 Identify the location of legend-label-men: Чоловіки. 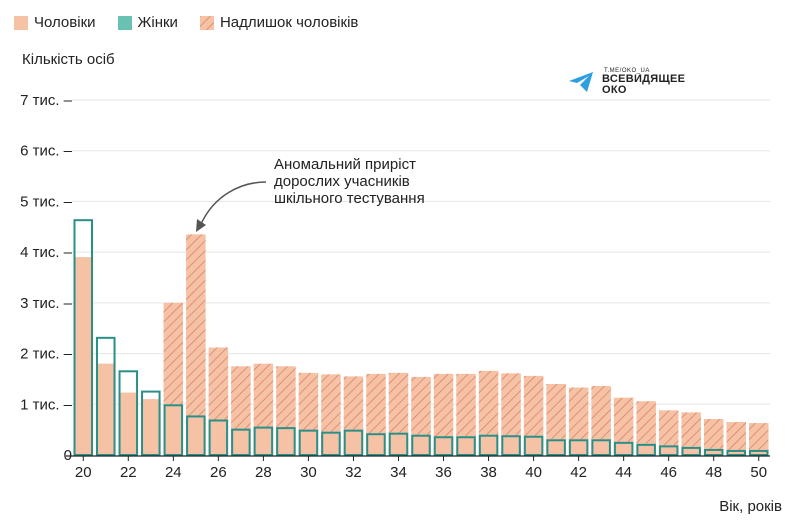
(65, 22).